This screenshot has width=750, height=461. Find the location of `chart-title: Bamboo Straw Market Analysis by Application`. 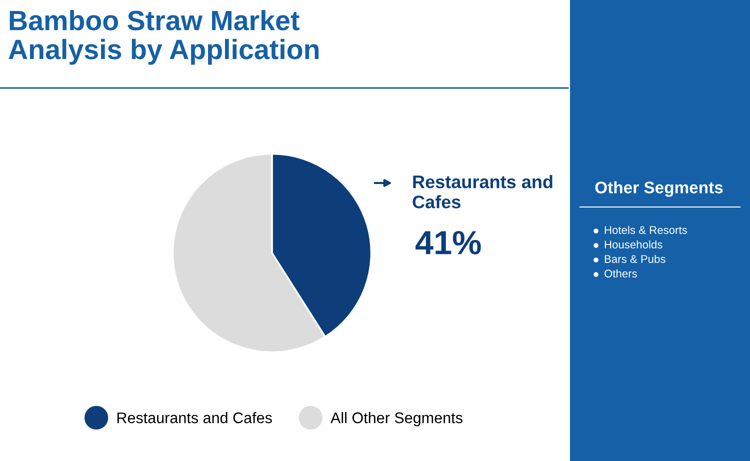

chart-title: Bamboo Straw Market Analysis by Application is located at coordinates (163, 37).